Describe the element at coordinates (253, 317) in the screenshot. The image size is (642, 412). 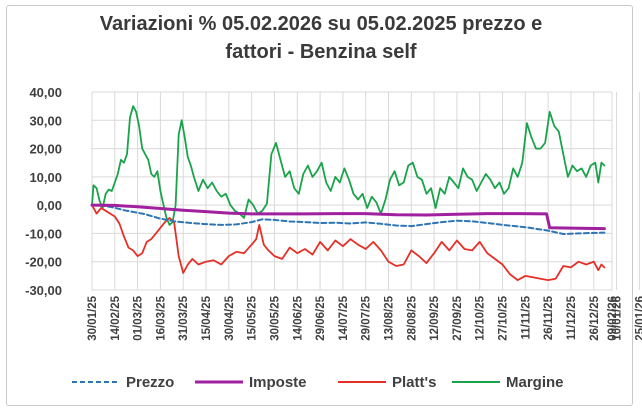
I see `x-tick-label: 15/05/25` at that location.